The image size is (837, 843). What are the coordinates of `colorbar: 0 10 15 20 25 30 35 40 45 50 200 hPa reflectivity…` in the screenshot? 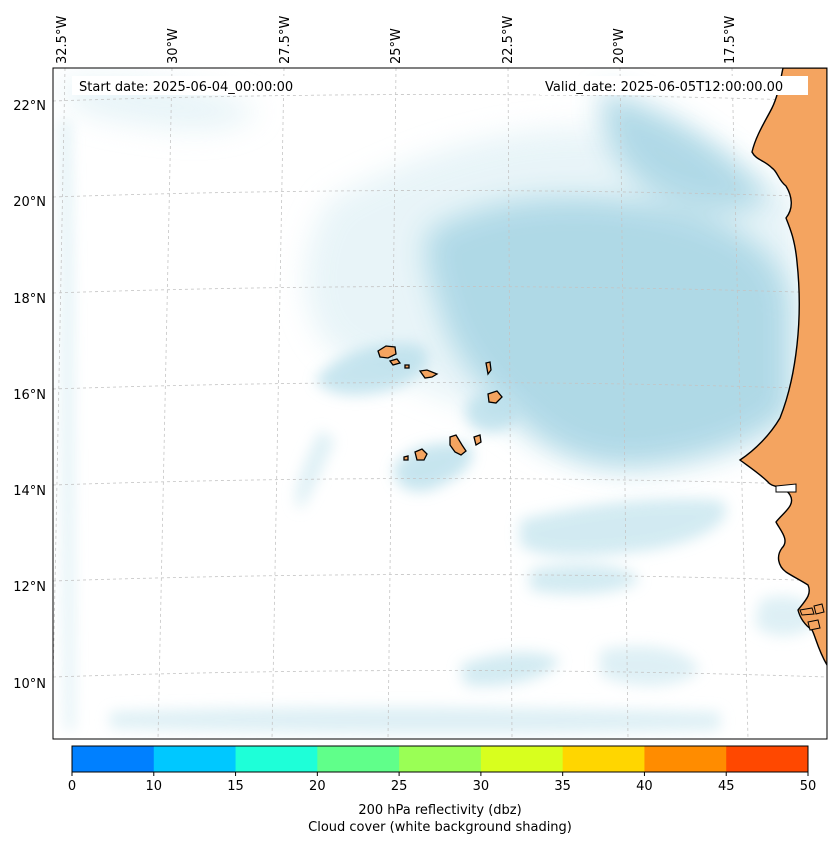 It's located at (442, 790).